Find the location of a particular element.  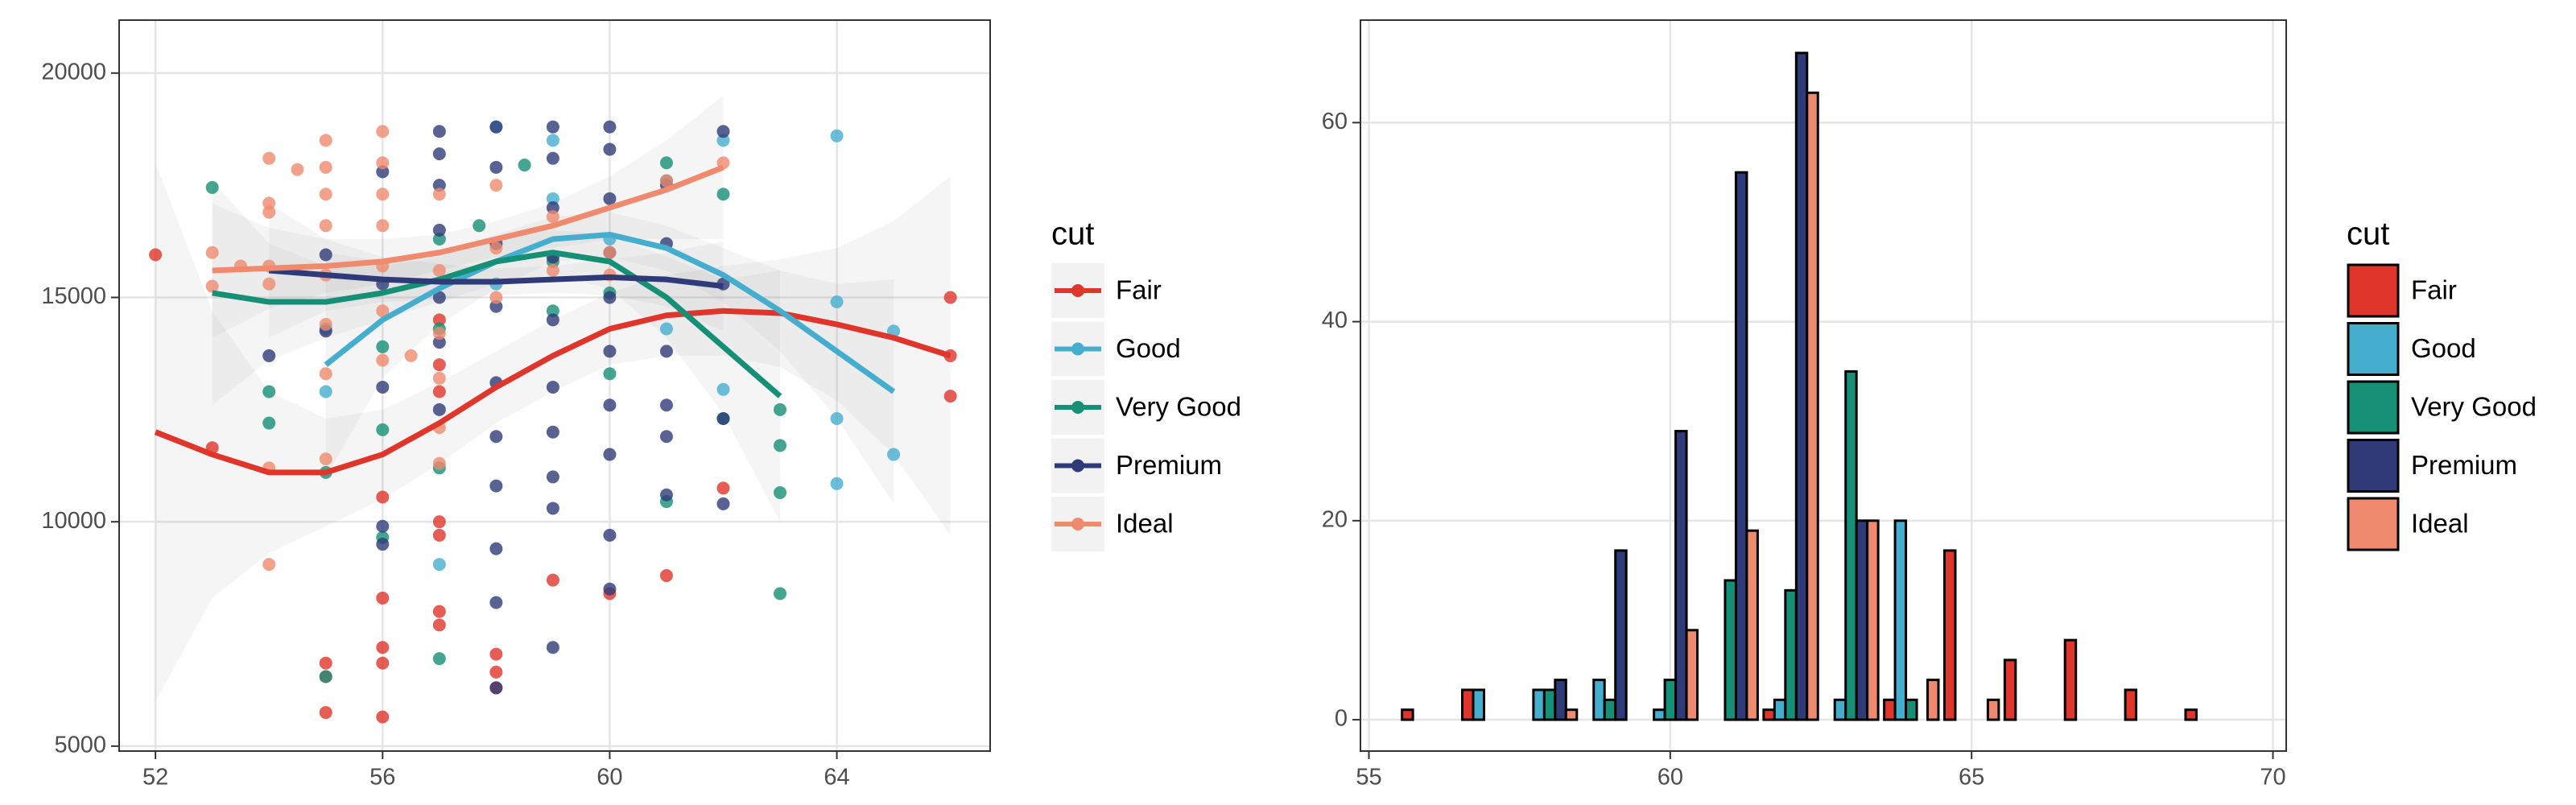

y-tick-label: 15000 is located at coordinates (73, 296).